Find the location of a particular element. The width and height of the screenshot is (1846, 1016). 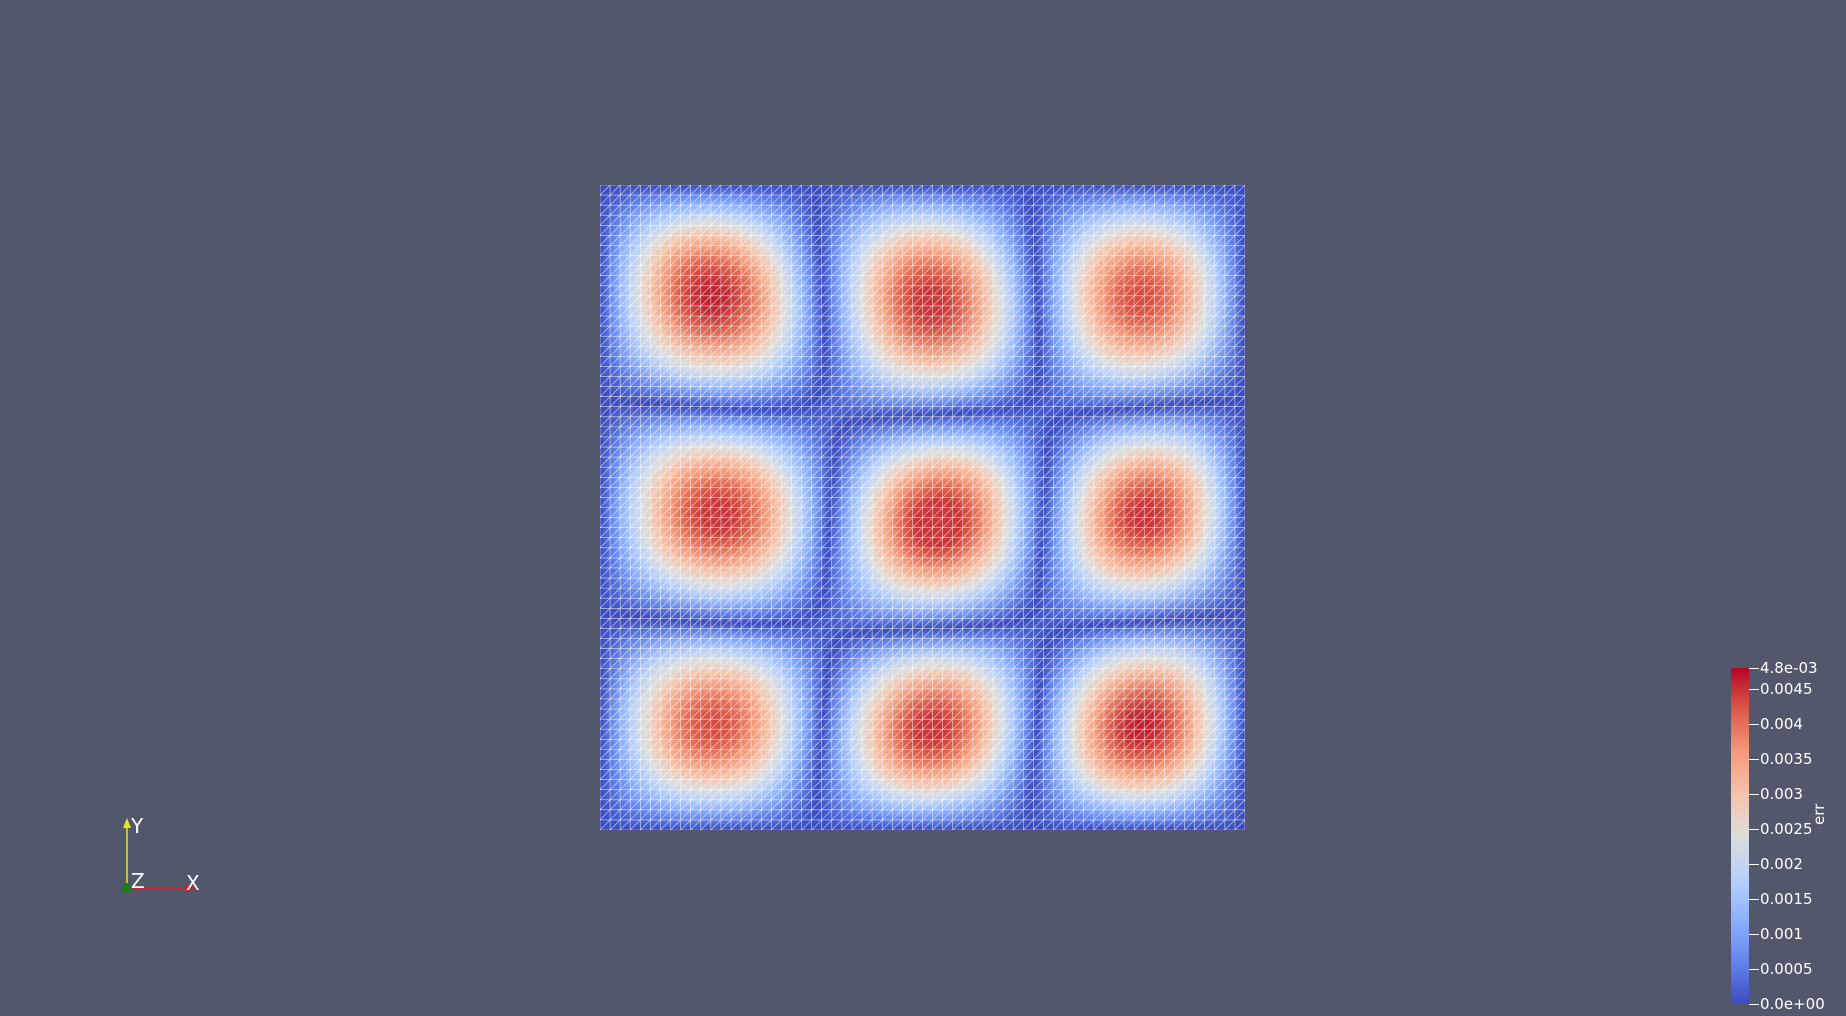

colorbar-tick-label: 0.0015 is located at coordinates (1786, 899).